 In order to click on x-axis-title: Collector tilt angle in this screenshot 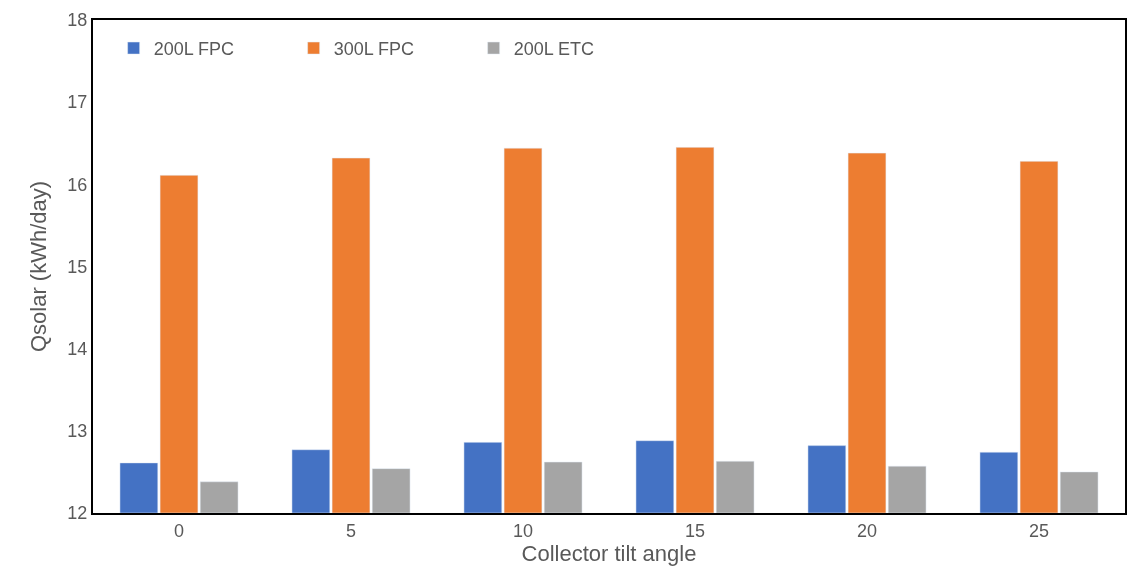, I will do `click(609, 553)`.